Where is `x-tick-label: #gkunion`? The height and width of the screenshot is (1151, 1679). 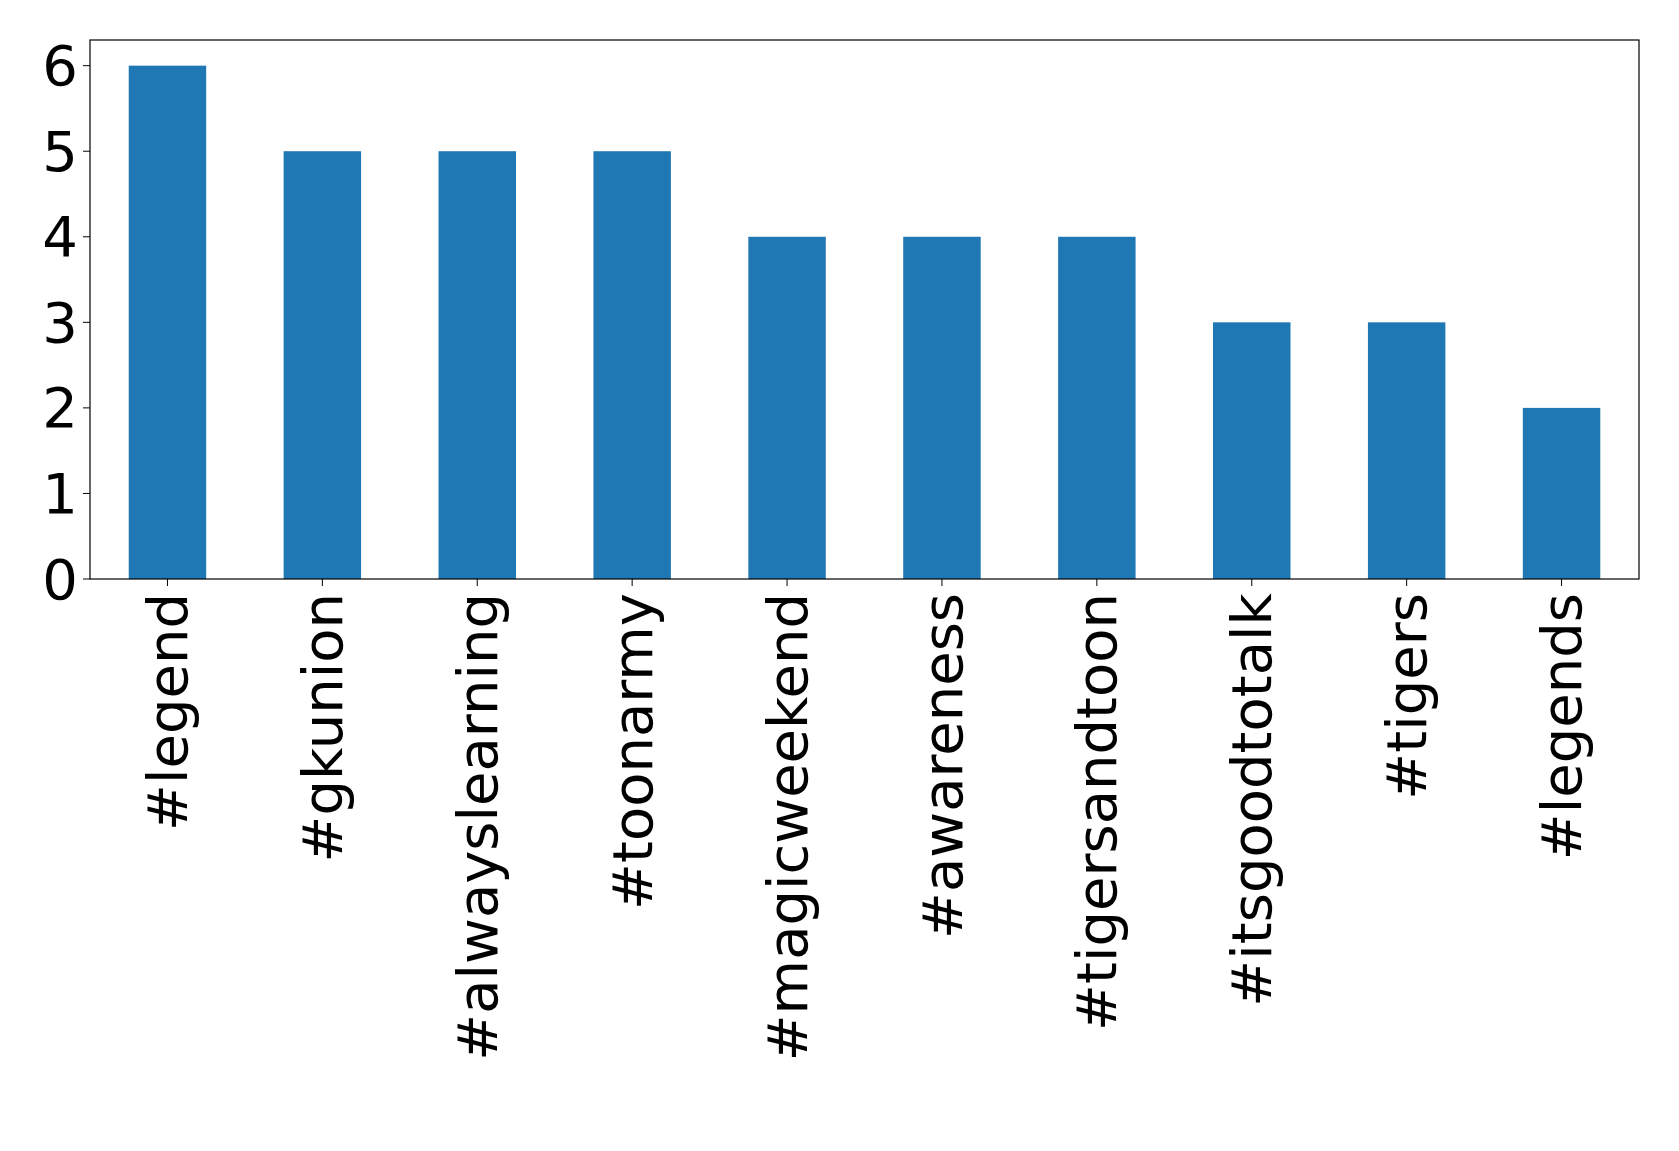
x-tick-label: #gkunion is located at coordinates (322, 728).